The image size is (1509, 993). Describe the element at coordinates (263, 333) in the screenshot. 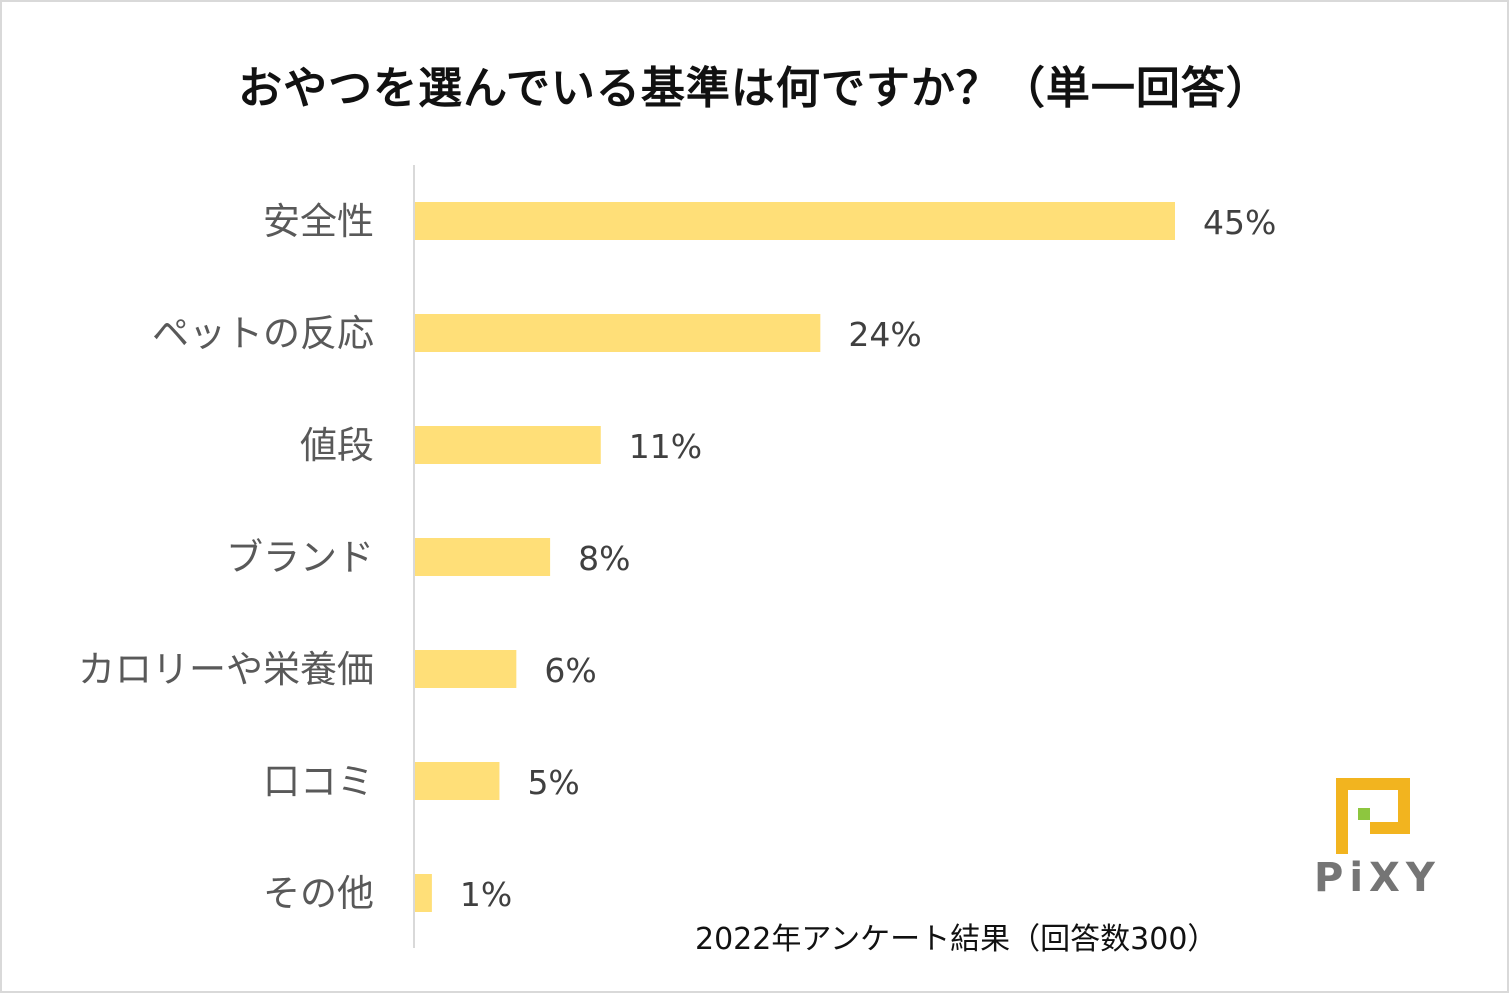

I see `category-label-2: ペットの反応` at that location.